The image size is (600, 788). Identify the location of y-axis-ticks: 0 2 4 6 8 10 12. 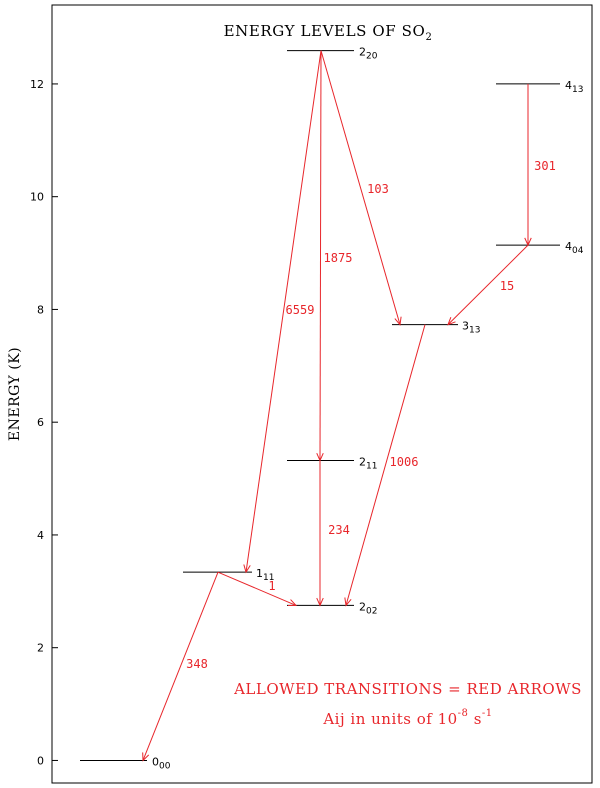
(44, 422).